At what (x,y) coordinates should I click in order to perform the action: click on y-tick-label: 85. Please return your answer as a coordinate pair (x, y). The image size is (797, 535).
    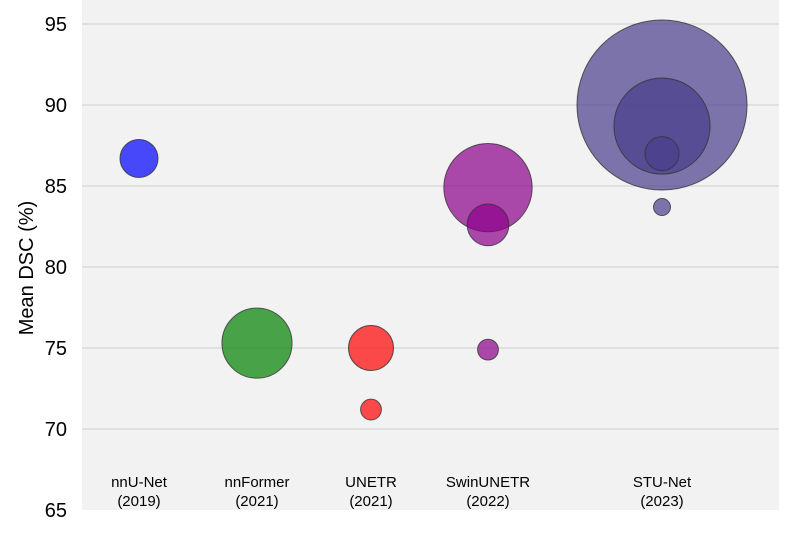
    Looking at the image, I should click on (56, 187).